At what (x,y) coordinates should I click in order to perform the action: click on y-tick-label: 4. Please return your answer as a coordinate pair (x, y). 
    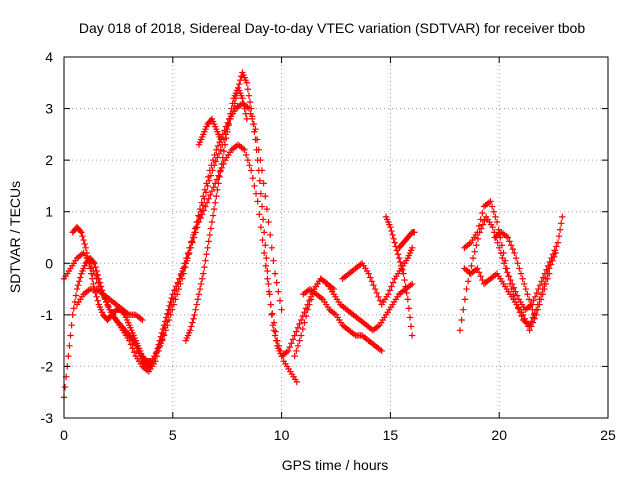
    Looking at the image, I should click on (49, 57).